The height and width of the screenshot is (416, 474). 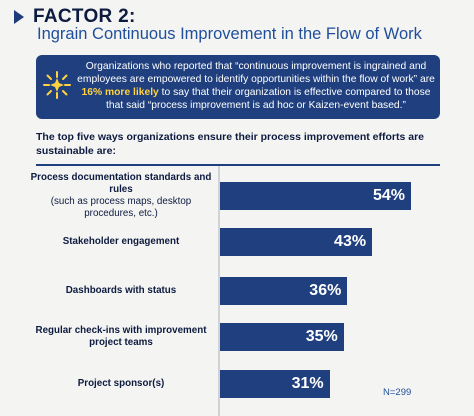 I want to click on factor-heading: FACTOR 2:, so click(x=75, y=17).